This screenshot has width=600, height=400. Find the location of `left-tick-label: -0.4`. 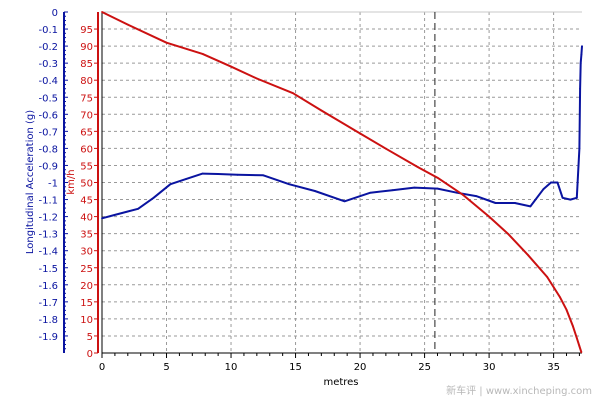

left-tick-label: -0.4 is located at coordinates (48, 81).